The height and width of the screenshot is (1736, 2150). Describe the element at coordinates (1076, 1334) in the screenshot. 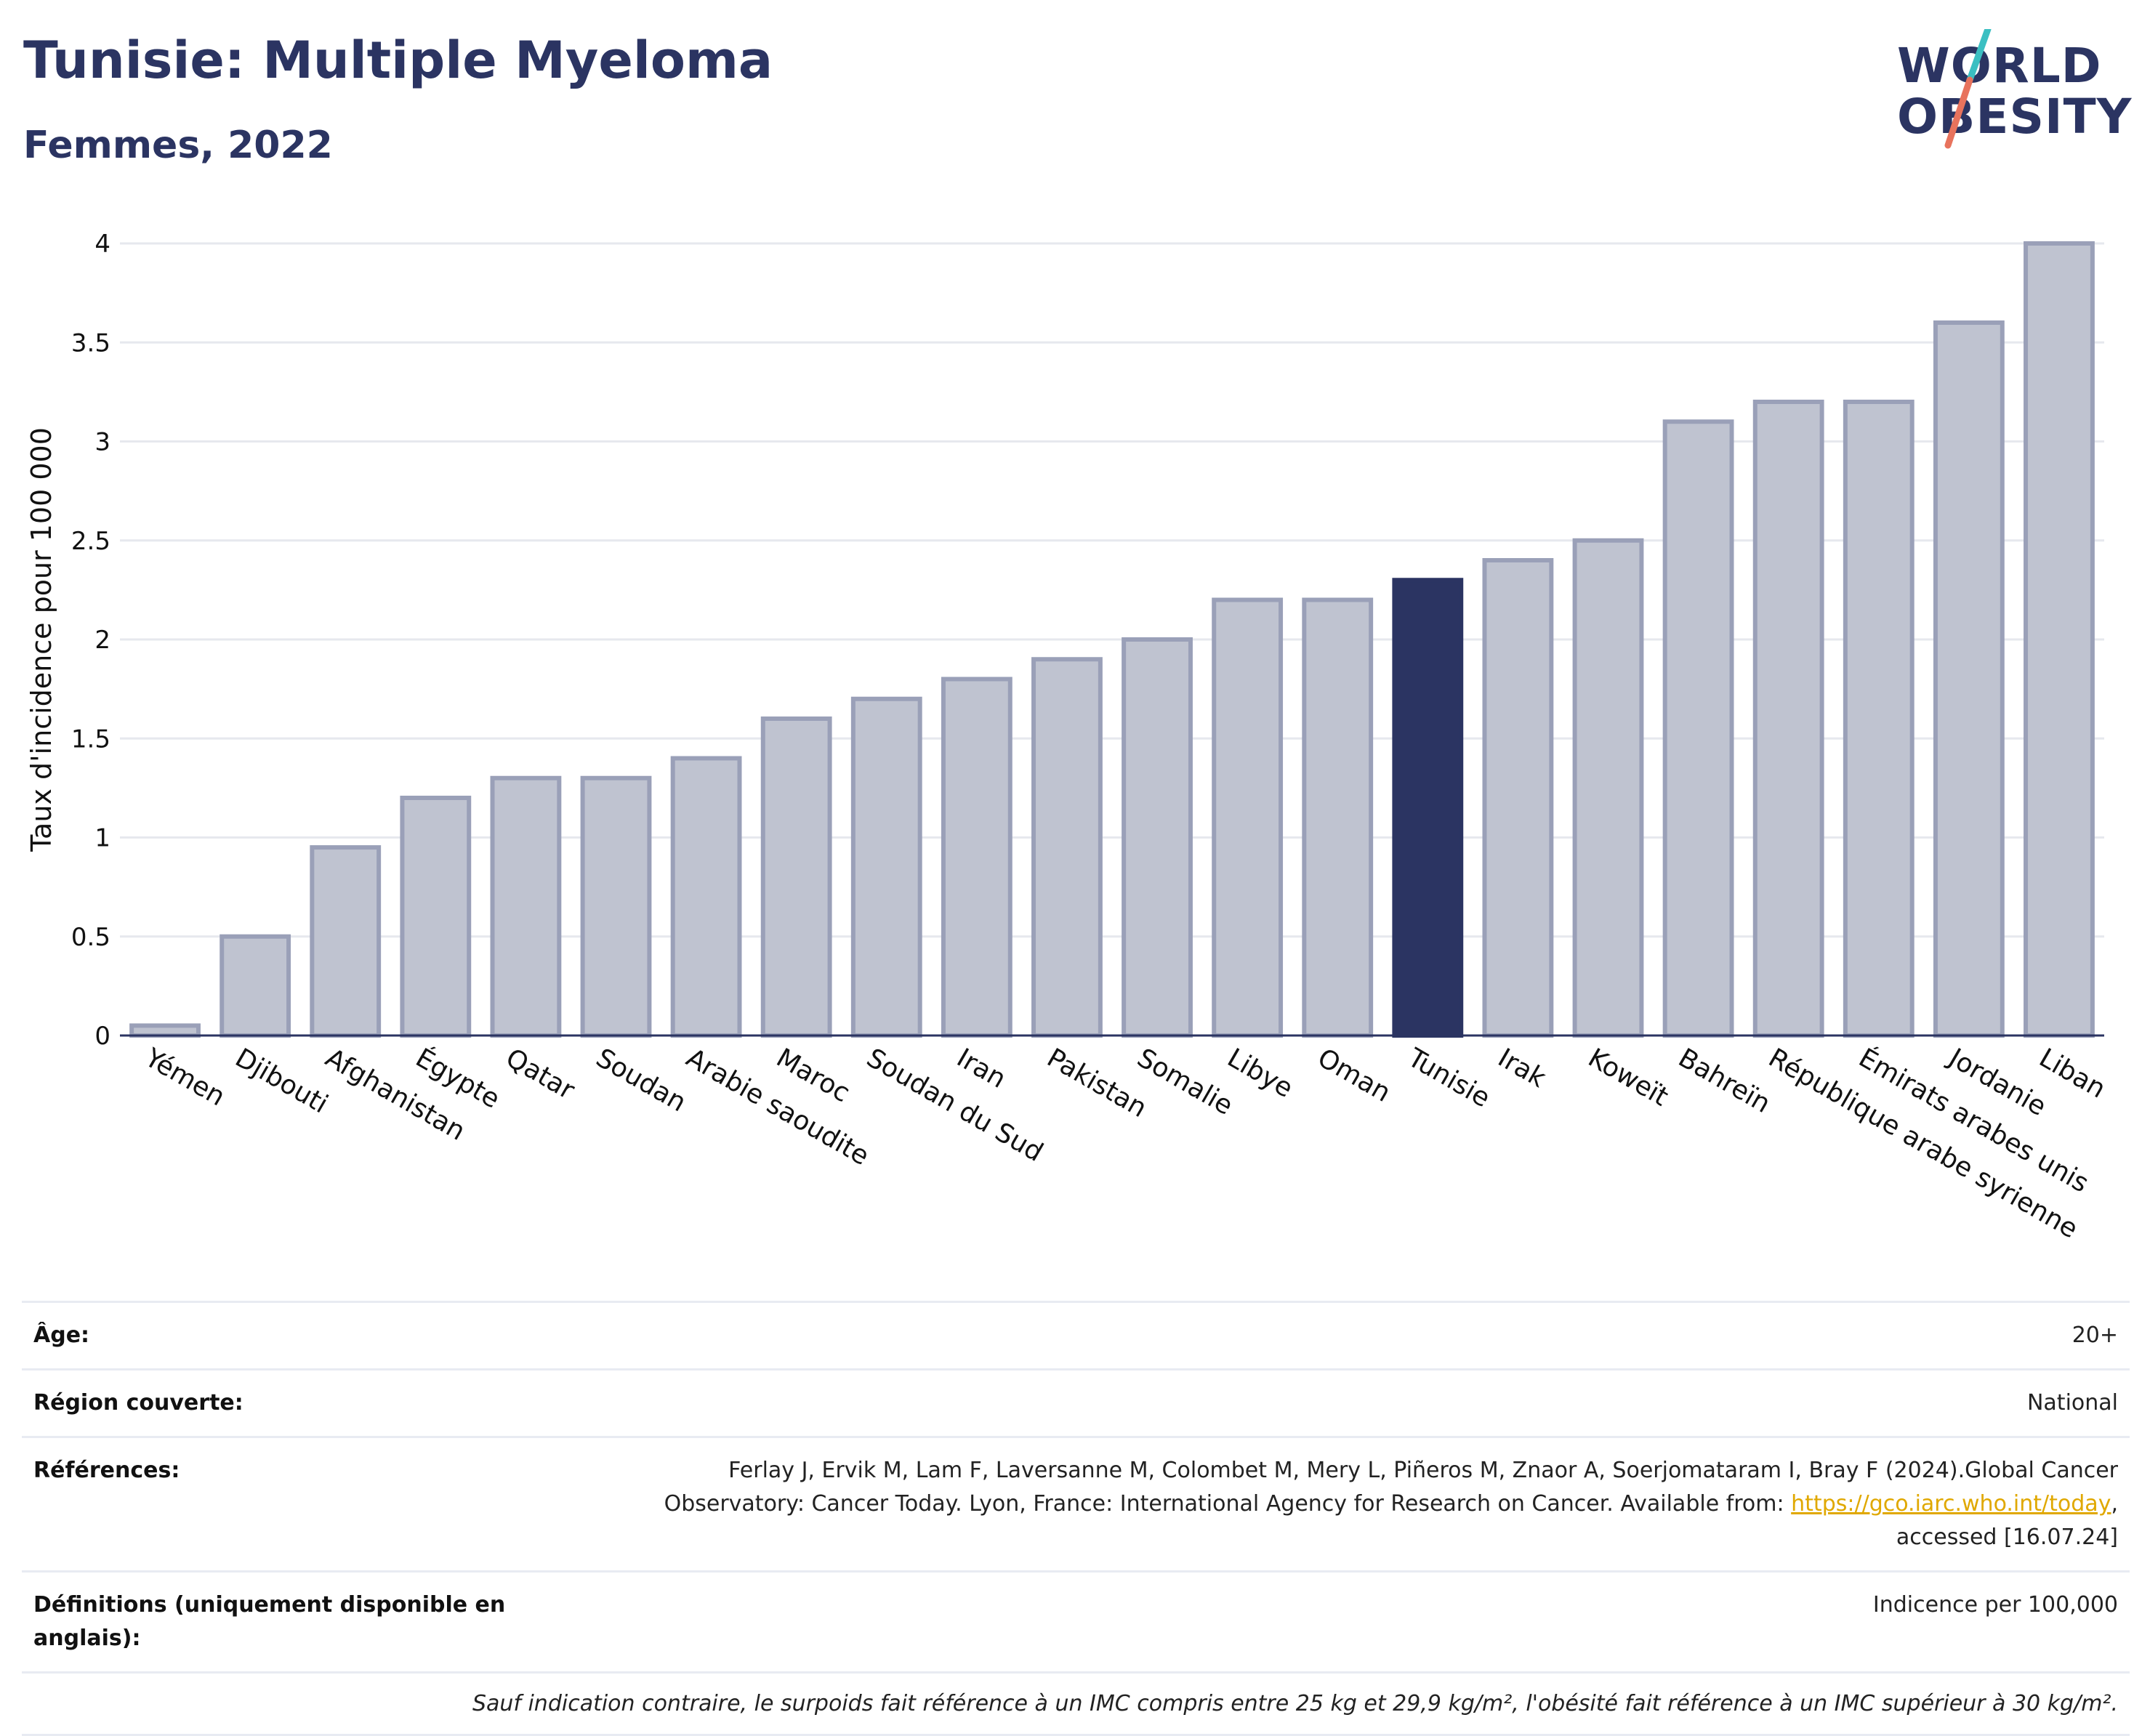

I see `meta-row-age: Âge: 20+` at that location.